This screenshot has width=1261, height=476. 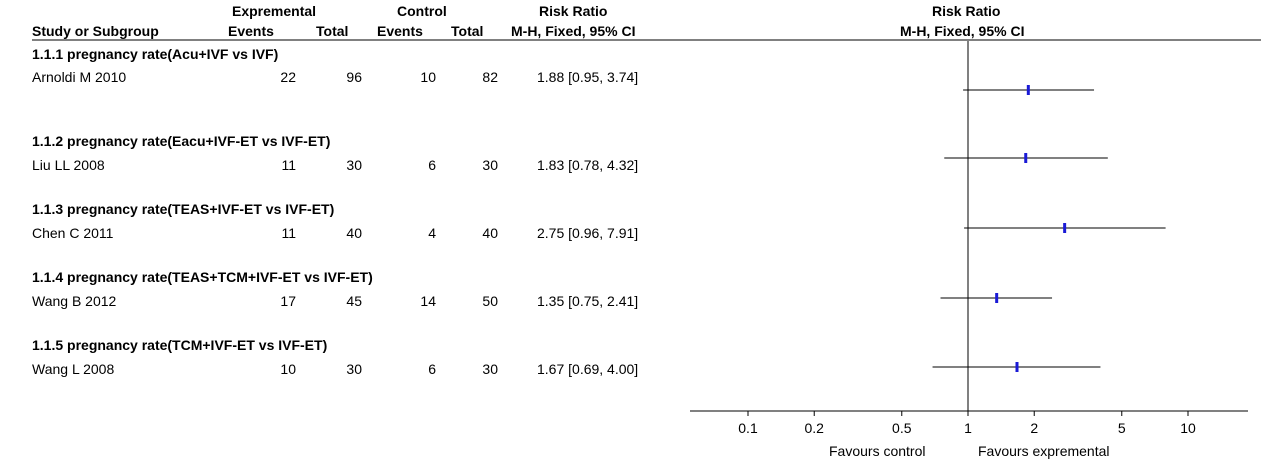 What do you see at coordinates (1122, 428) in the screenshot?
I see `x-tick-label: 5` at bounding box center [1122, 428].